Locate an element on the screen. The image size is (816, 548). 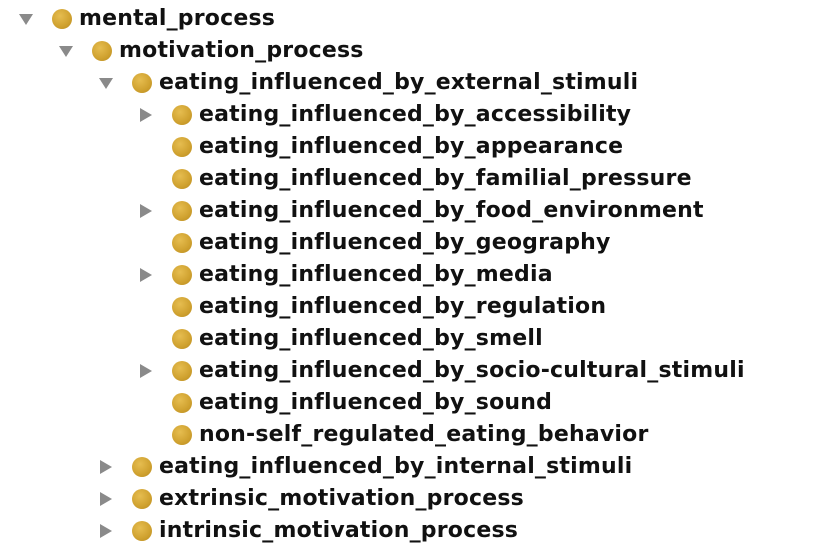
tree-node-eating-influenced-by-external-stimuli: eating_influenced_by_external_stimuli is located at coordinates (368, 83).